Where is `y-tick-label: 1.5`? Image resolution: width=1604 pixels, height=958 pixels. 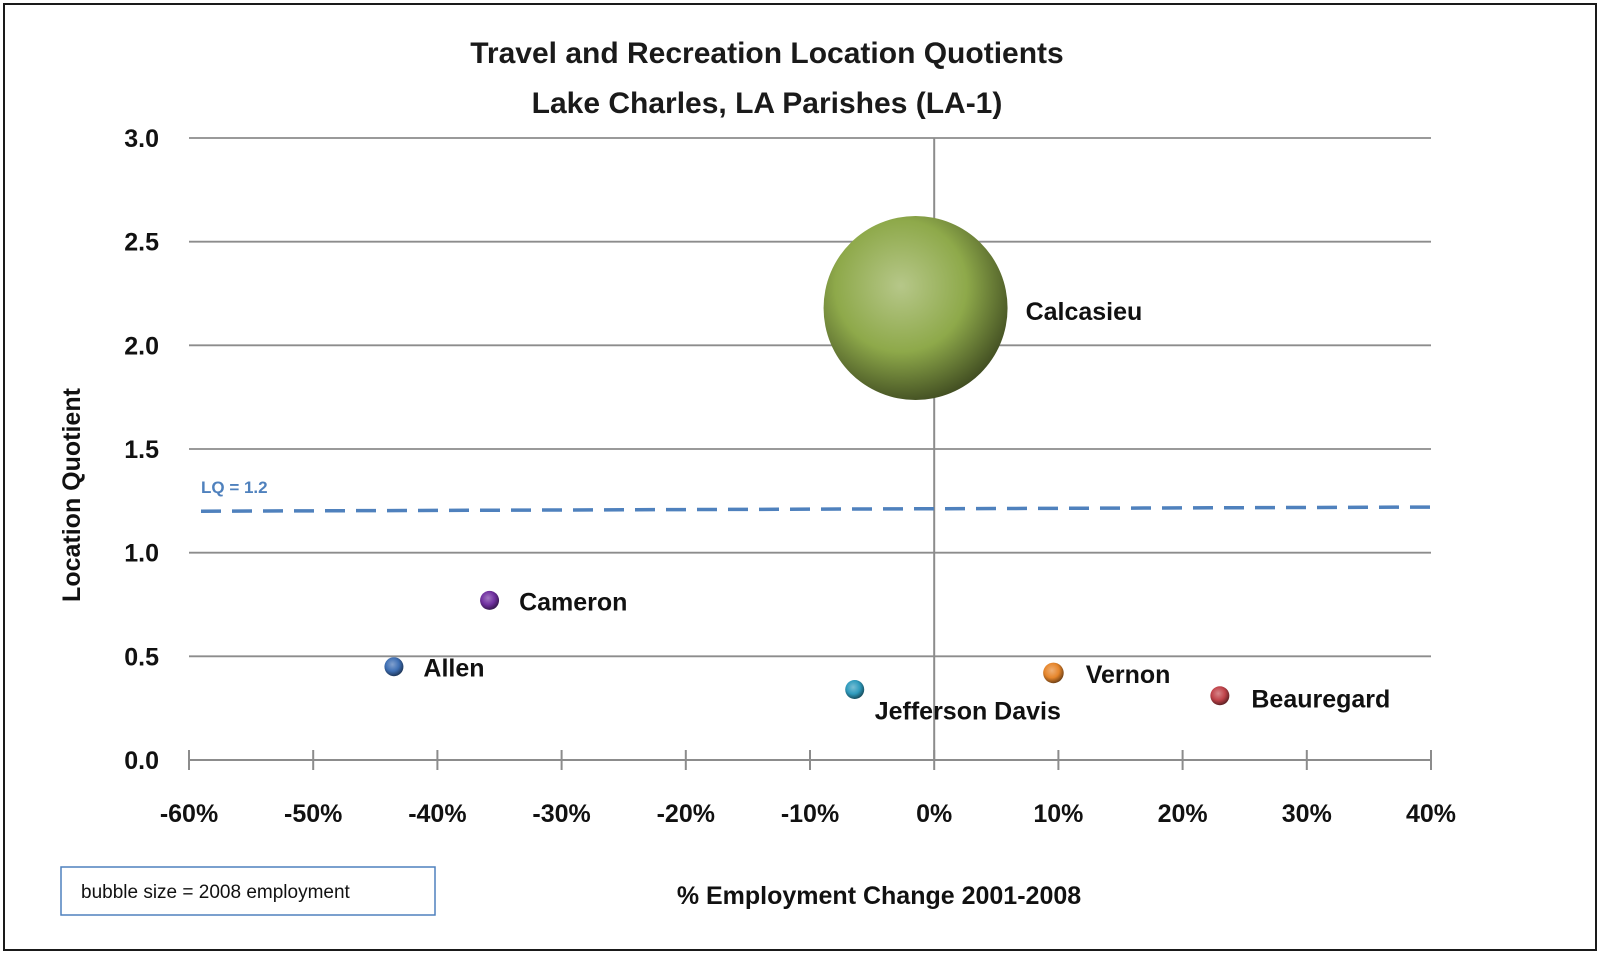
y-tick-label: 1.5 is located at coordinates (141, 450).